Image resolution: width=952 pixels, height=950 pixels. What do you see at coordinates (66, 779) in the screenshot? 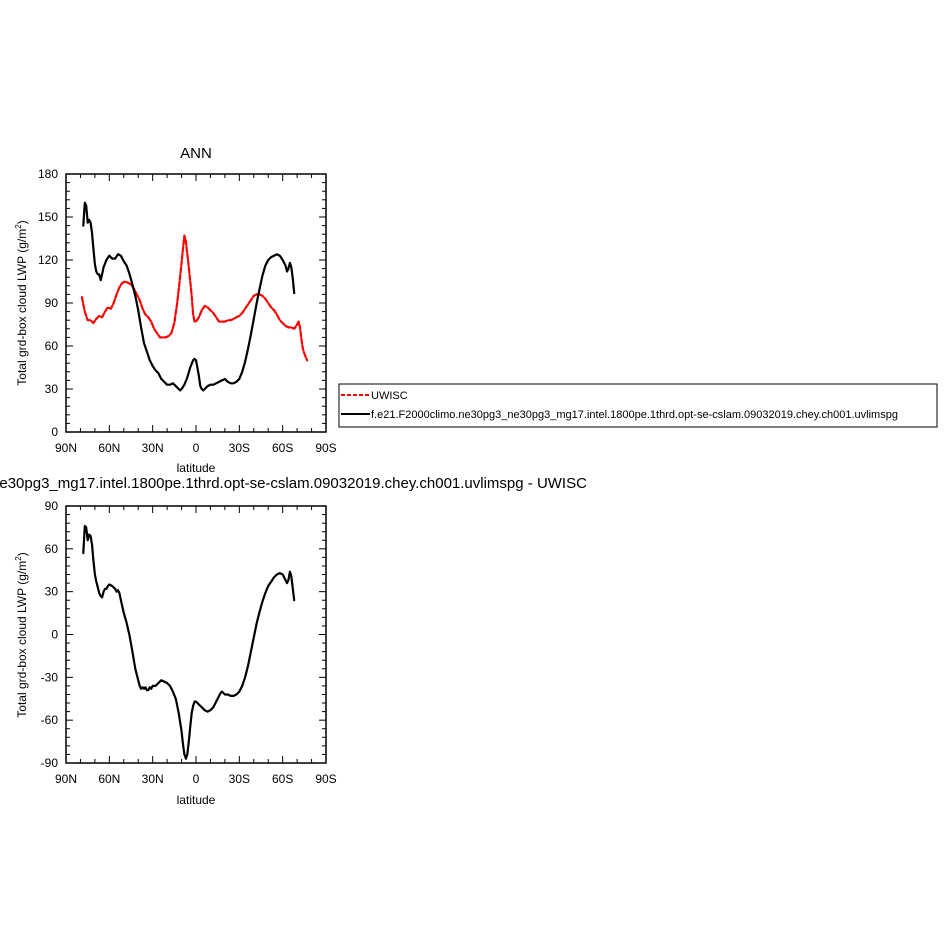
I see `bottom-x-tick-label: 90N` at bounding box center [66, 779].